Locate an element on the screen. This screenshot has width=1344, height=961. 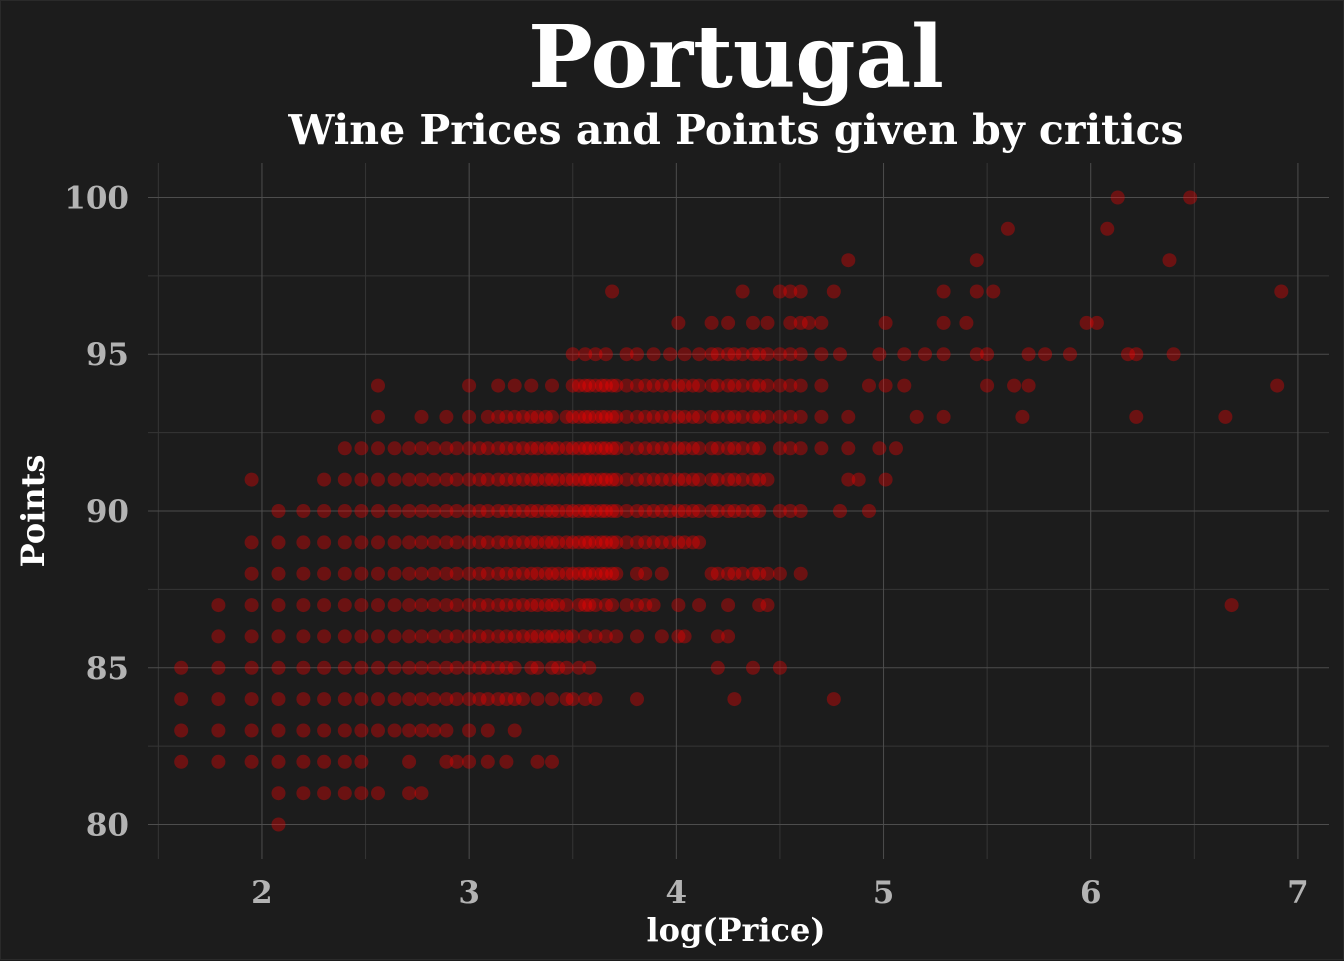
chart-title: Portugal is located at coordinates (736, 57).